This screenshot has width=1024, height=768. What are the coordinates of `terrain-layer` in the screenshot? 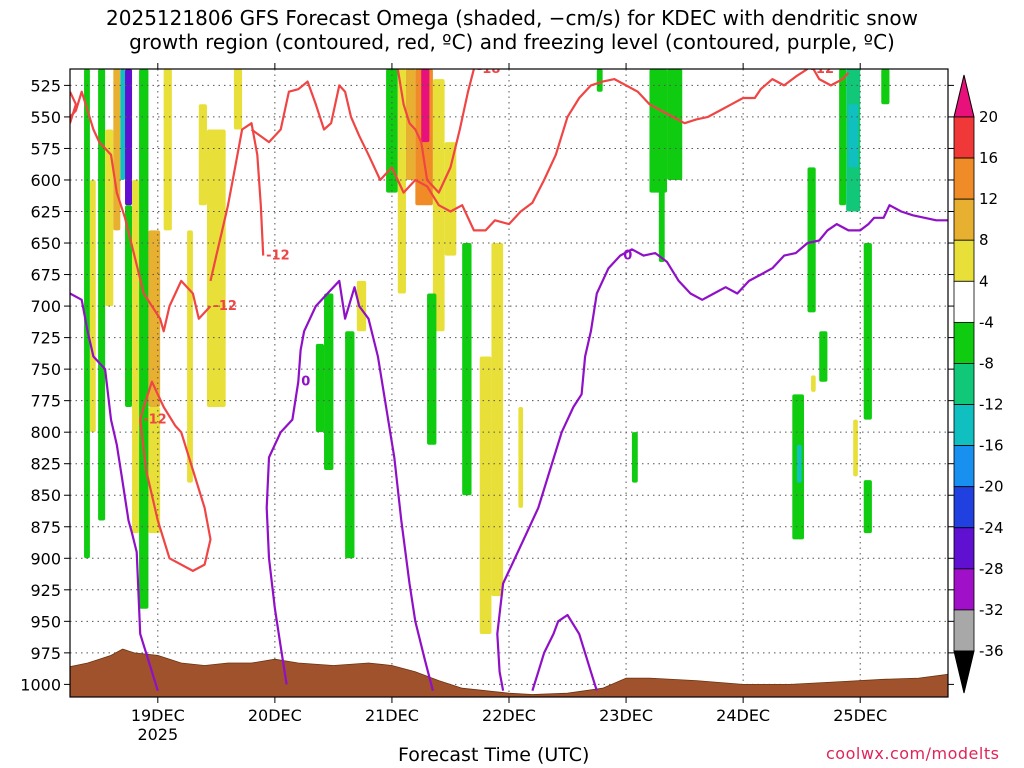 It's located at (509, 672).